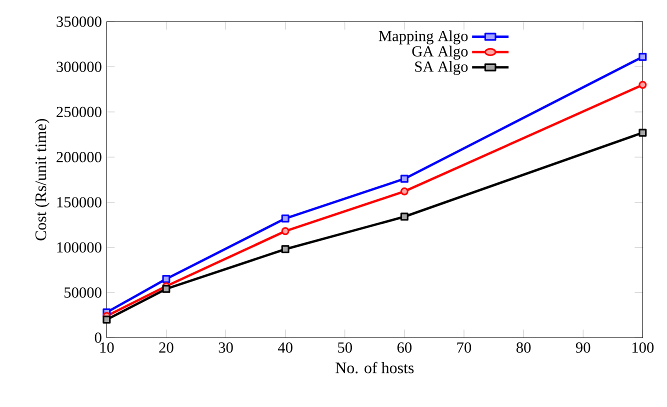 This screenshot has height=407, width=667. I want to click on legend-label: GA Algo, so click(440, 53).